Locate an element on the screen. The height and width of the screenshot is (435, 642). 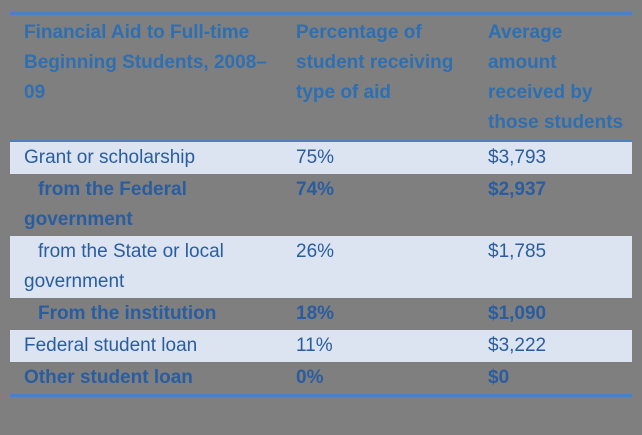
row-amount: $2,937 is located at coordinates (517, 189).